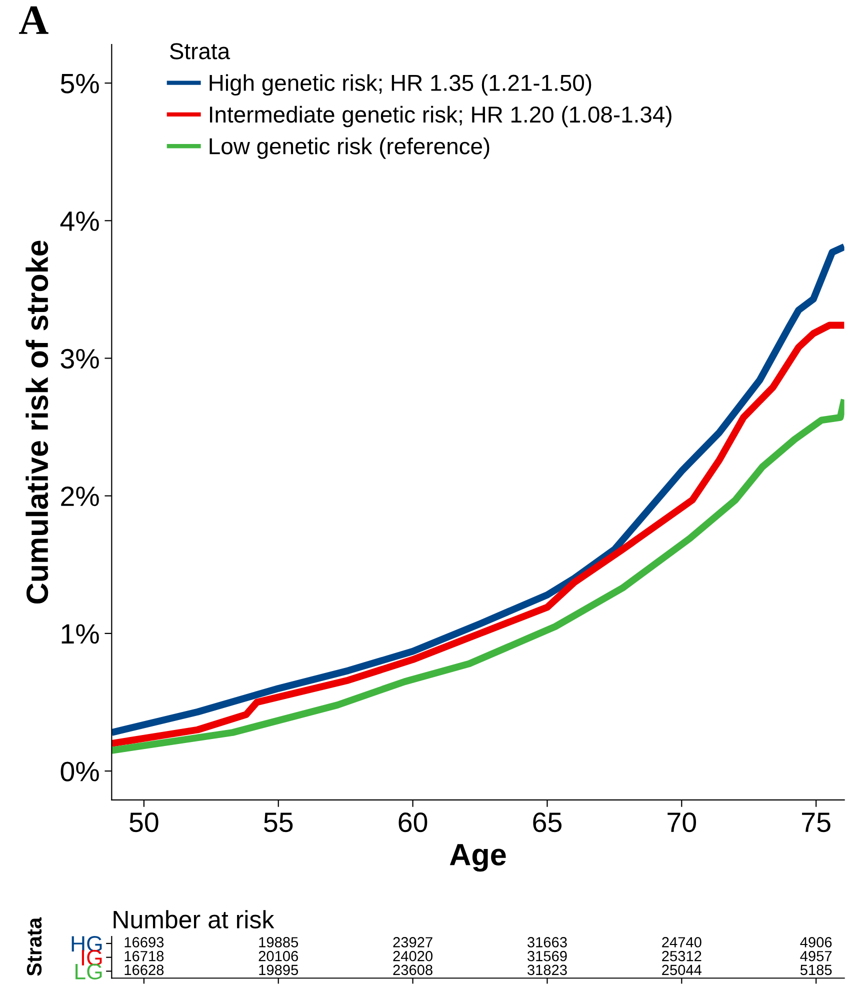  What do you see at coordinates (79, 84) in the screenshot?
I see `y-tick-label: 5%` at bounding box center [79, 84].